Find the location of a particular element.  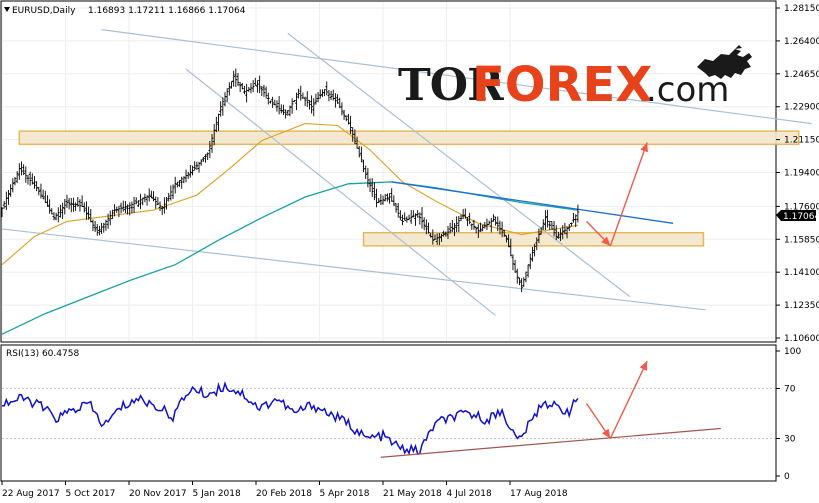

torforex-logo: TOR FOREX .com is located at coordinates (575, 79).